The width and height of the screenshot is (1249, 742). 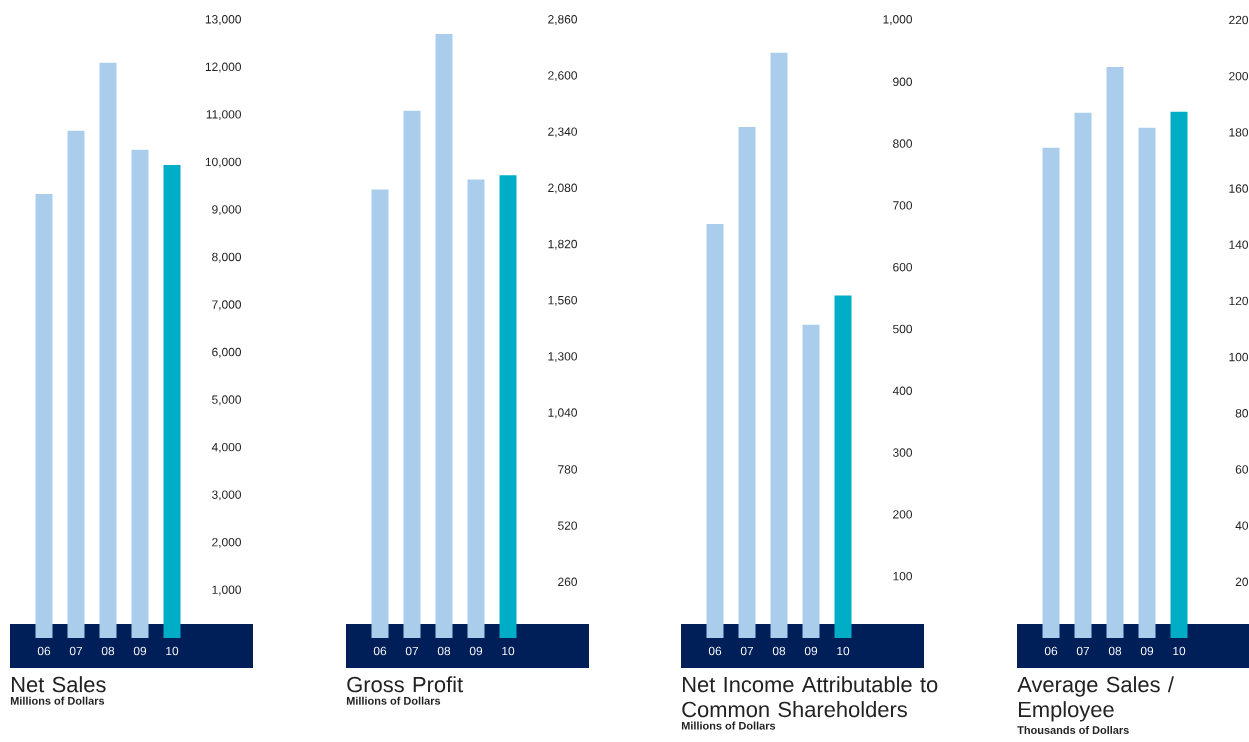 What do you see at coordinates (1073, 729) in the screenshot?
I see `text: Thousands of Dollars` at bounding box center [1073, 729].